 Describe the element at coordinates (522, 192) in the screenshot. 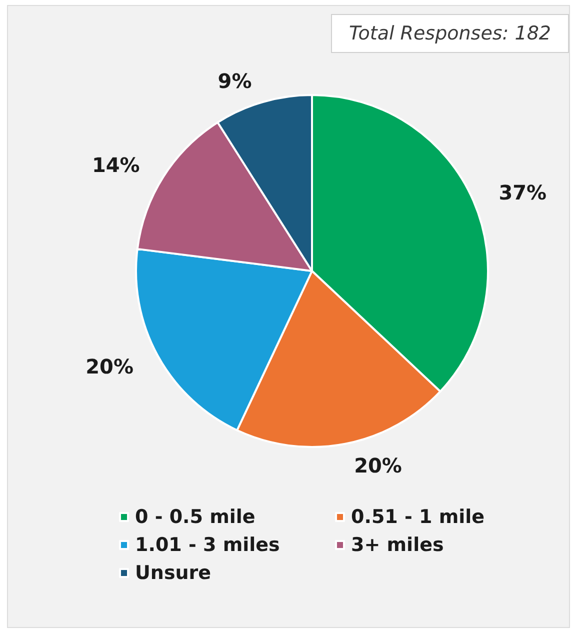

I see `data-label: 37%` at that location.